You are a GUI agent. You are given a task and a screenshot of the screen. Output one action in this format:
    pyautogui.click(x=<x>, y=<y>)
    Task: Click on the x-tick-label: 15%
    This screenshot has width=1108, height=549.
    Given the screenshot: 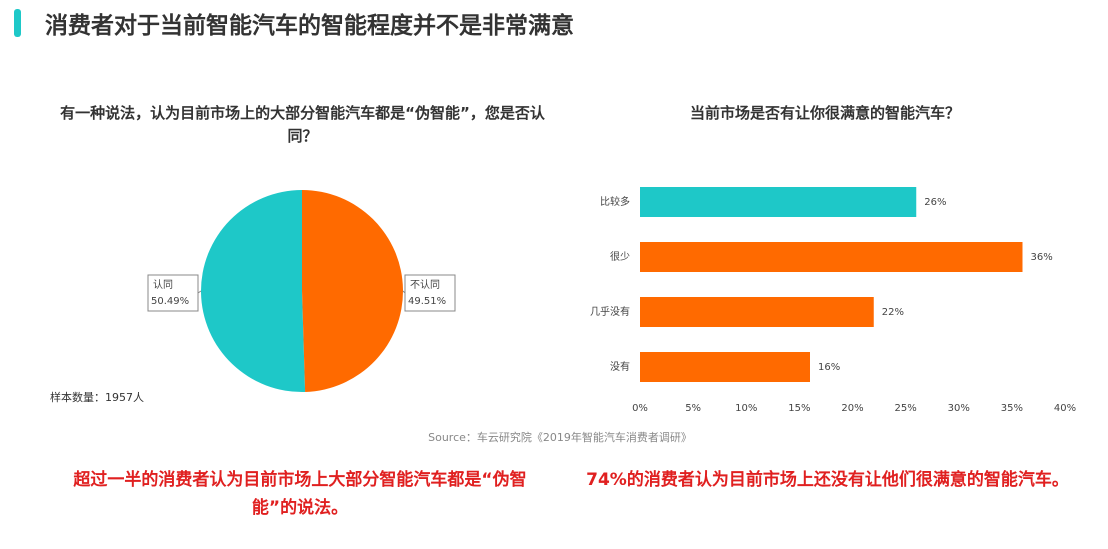 What is the action you would take?
    pyautogui.click(x=799, y=408)
    